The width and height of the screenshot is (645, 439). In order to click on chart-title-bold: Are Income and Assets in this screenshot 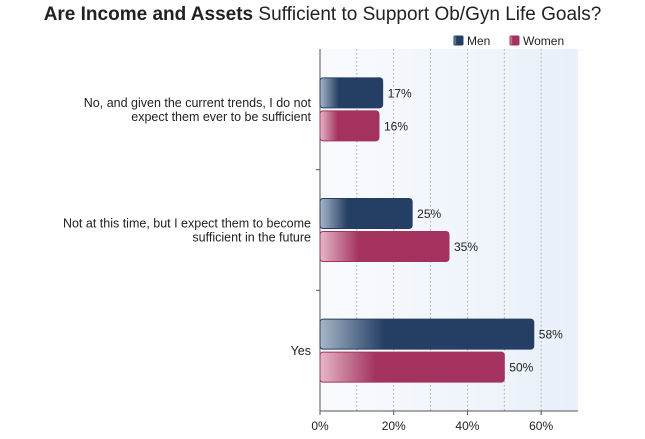, I will do `click(148, 14)`.